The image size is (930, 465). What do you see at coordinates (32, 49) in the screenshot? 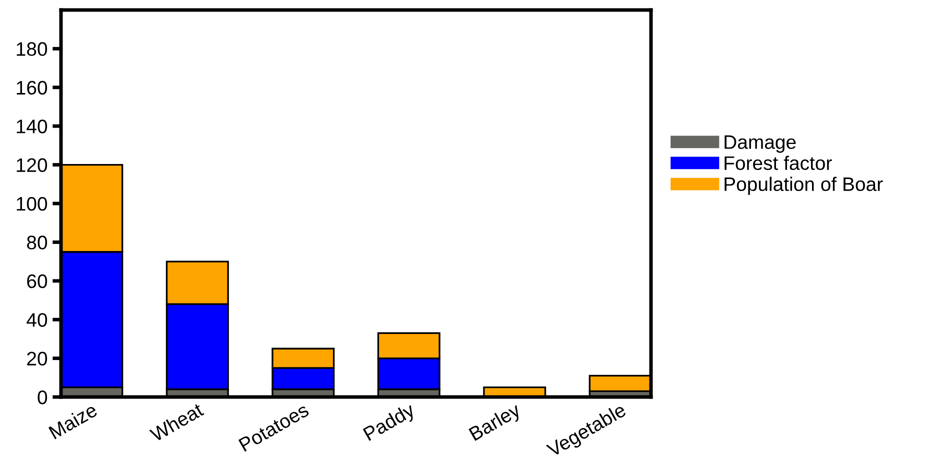
I see `y-tick-label: 180` at bounding box center [32, 49].